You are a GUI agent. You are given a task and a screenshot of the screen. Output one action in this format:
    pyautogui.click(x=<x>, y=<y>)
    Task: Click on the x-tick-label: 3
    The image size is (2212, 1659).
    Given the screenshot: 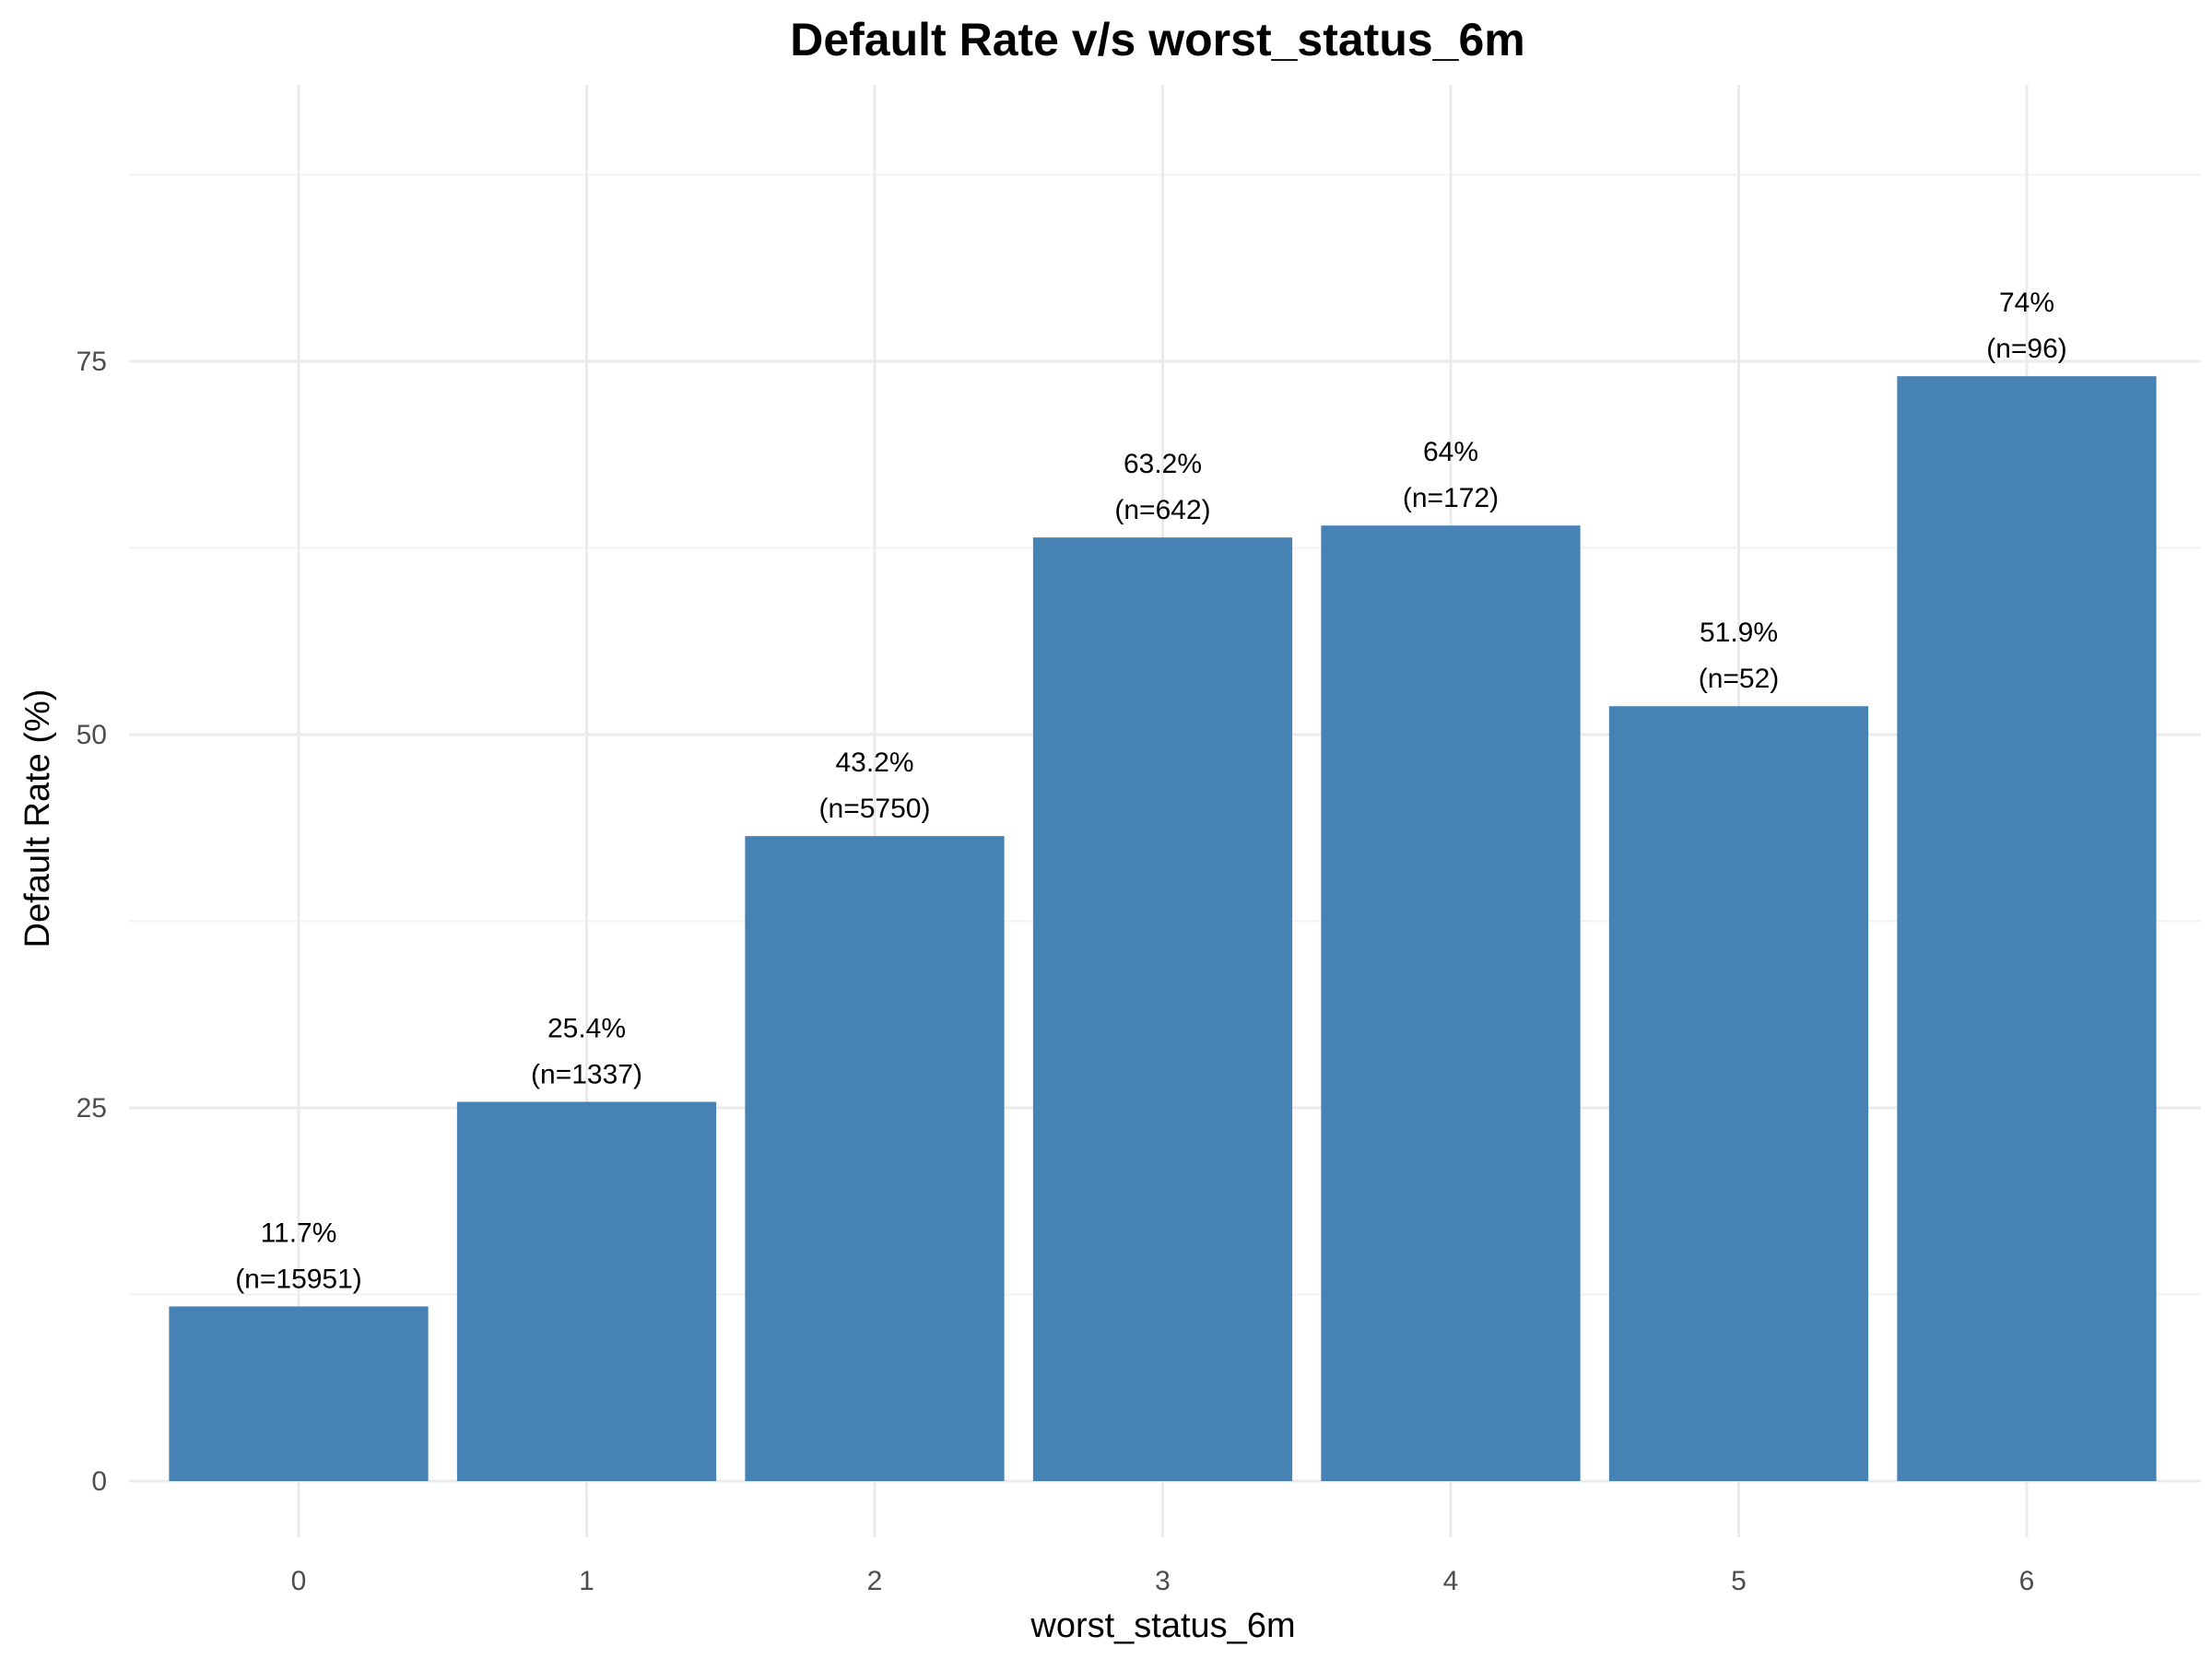 What is the action you would take?
    pyautogui.click(x=1163, y=1581)
    